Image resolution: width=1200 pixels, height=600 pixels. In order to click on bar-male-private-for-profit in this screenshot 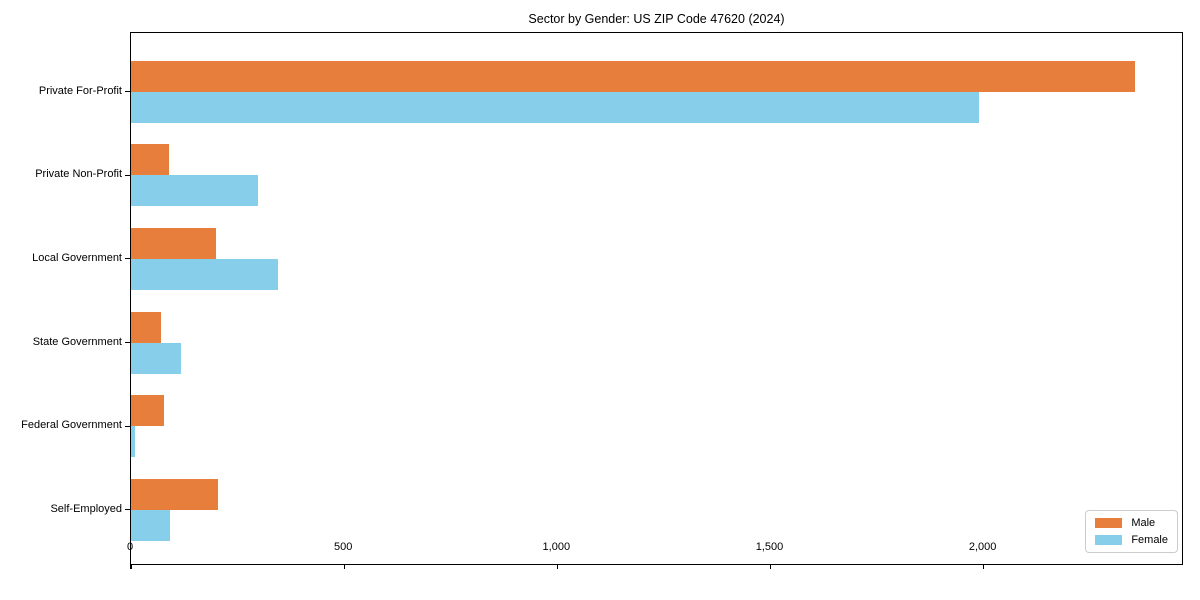, I will do `click(633, 76)`.